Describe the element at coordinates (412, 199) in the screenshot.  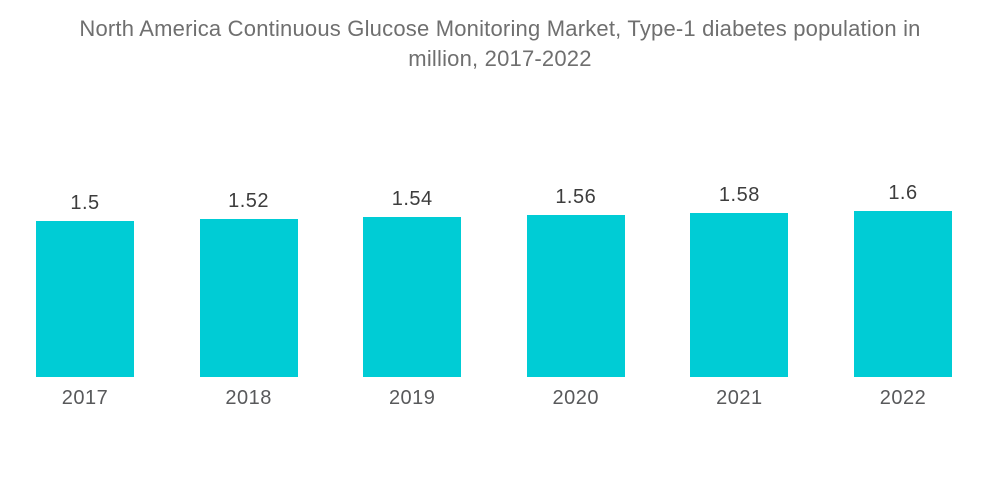
I see `bar-value-label: 1.54` at that location.